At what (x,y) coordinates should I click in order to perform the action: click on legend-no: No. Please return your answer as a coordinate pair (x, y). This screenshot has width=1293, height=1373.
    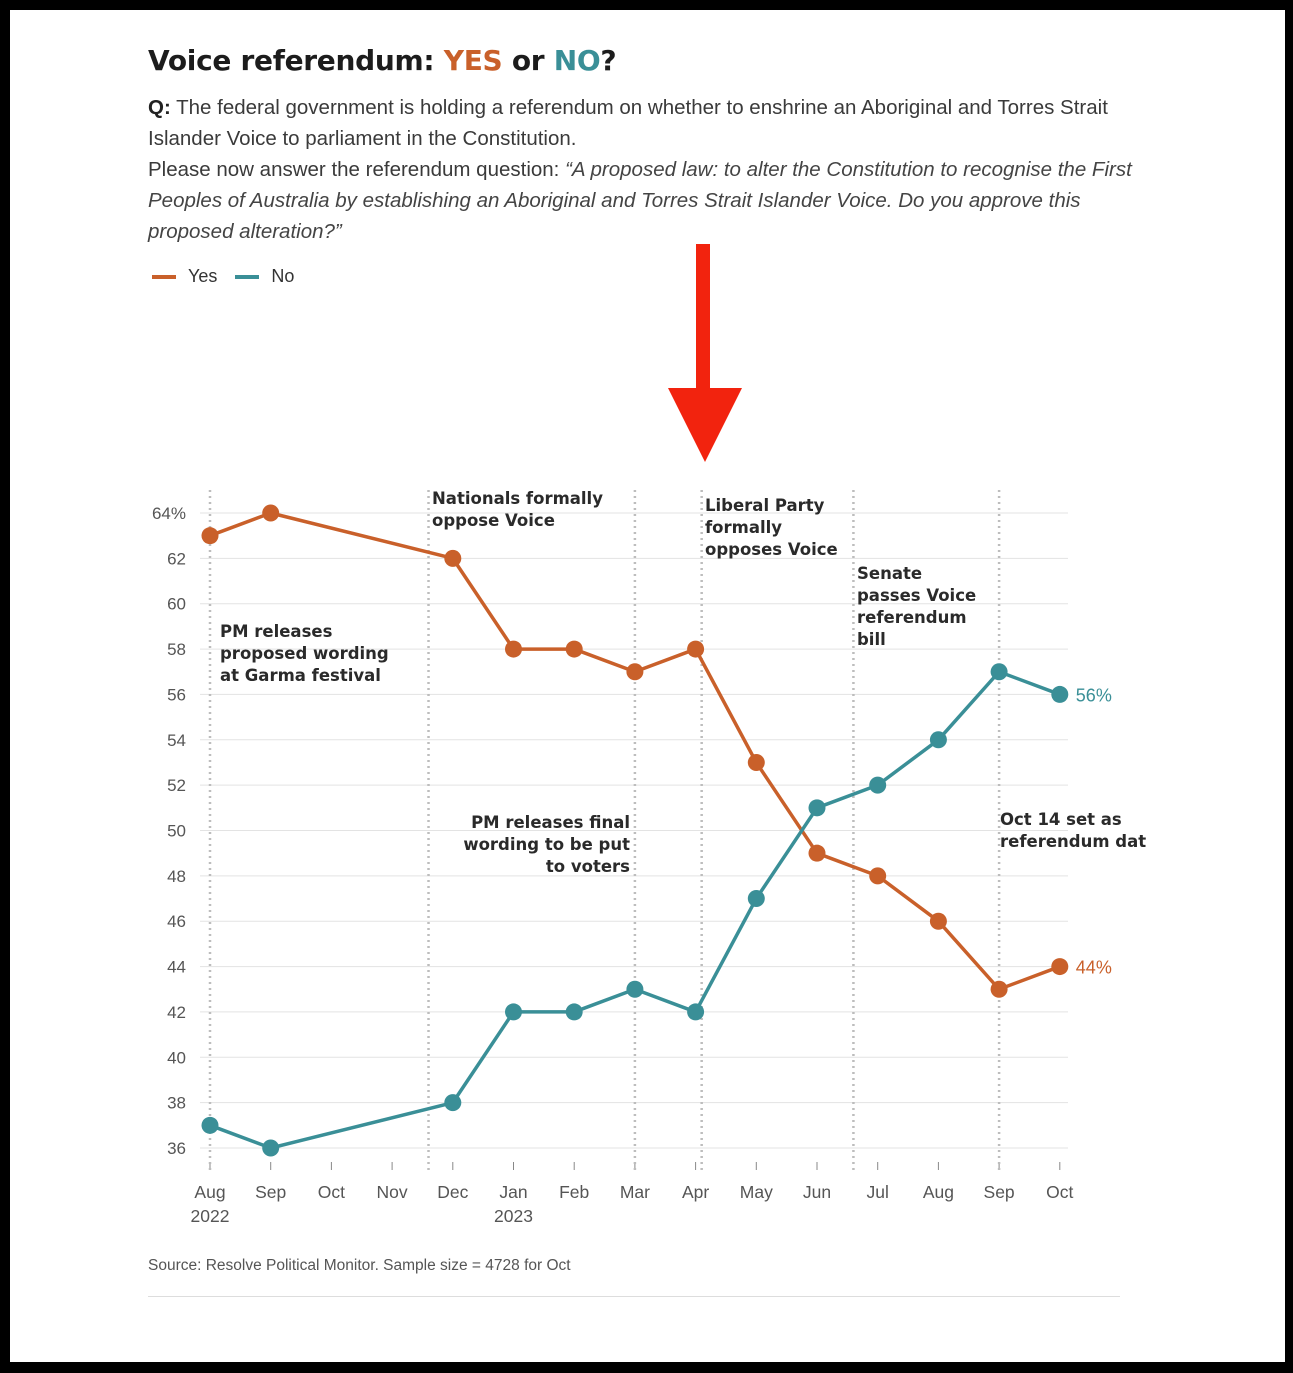
    Looking at the image, I should click on (264, 276).